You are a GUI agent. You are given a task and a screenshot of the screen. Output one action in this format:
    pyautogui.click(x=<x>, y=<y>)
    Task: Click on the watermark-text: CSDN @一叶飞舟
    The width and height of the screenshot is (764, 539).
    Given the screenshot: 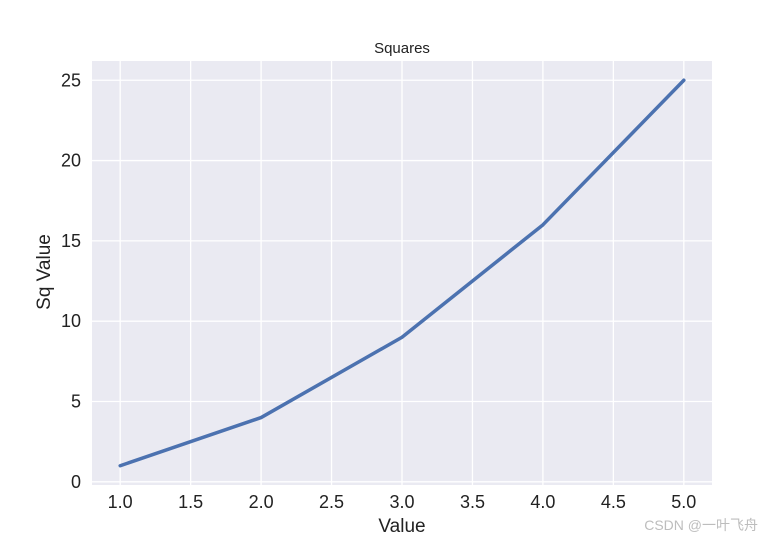 What is the action you would take?
    pyautogui.click(x=701, y=525)
    